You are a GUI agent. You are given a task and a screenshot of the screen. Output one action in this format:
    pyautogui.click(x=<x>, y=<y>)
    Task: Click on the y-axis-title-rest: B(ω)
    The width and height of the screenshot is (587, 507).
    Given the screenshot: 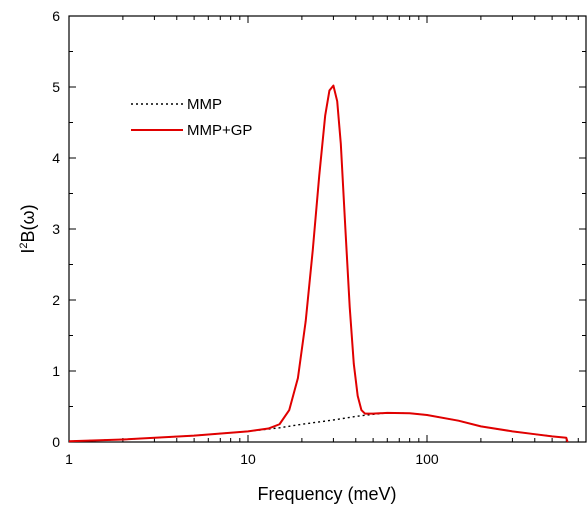 What is the action you would take?
    pyautogui.click(x=28, y=223)
    